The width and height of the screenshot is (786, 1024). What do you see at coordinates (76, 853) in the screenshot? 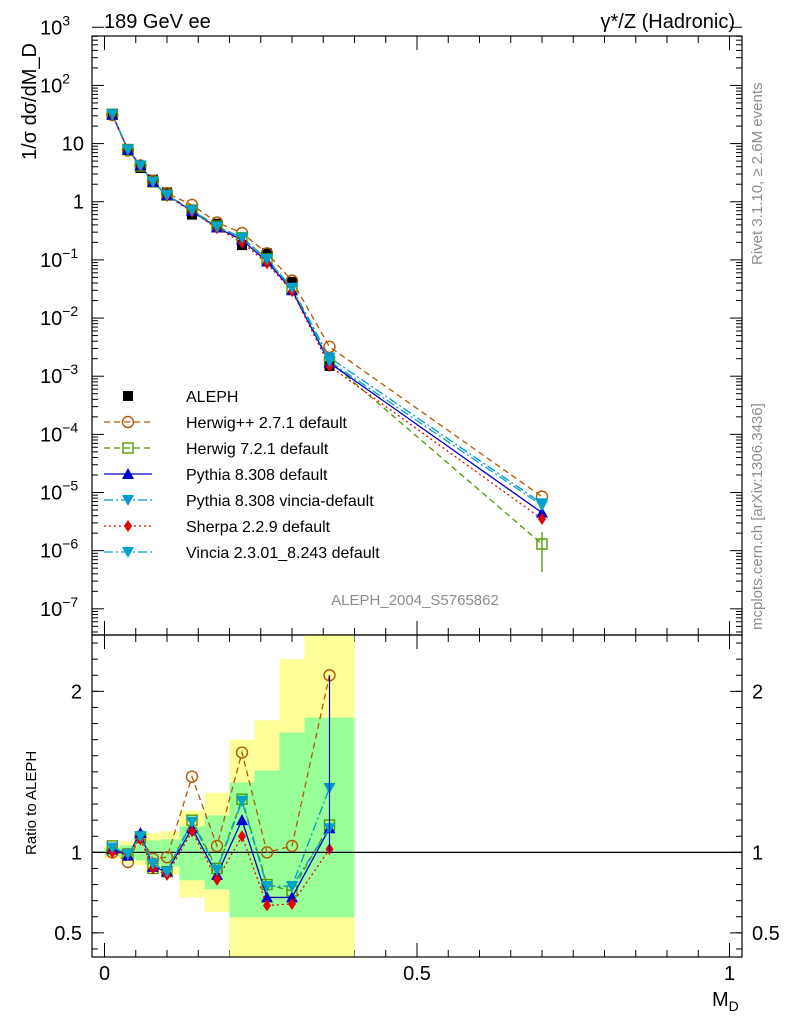
I see `ratio-tick-label-left: 1` at bounding box center [76, 853].